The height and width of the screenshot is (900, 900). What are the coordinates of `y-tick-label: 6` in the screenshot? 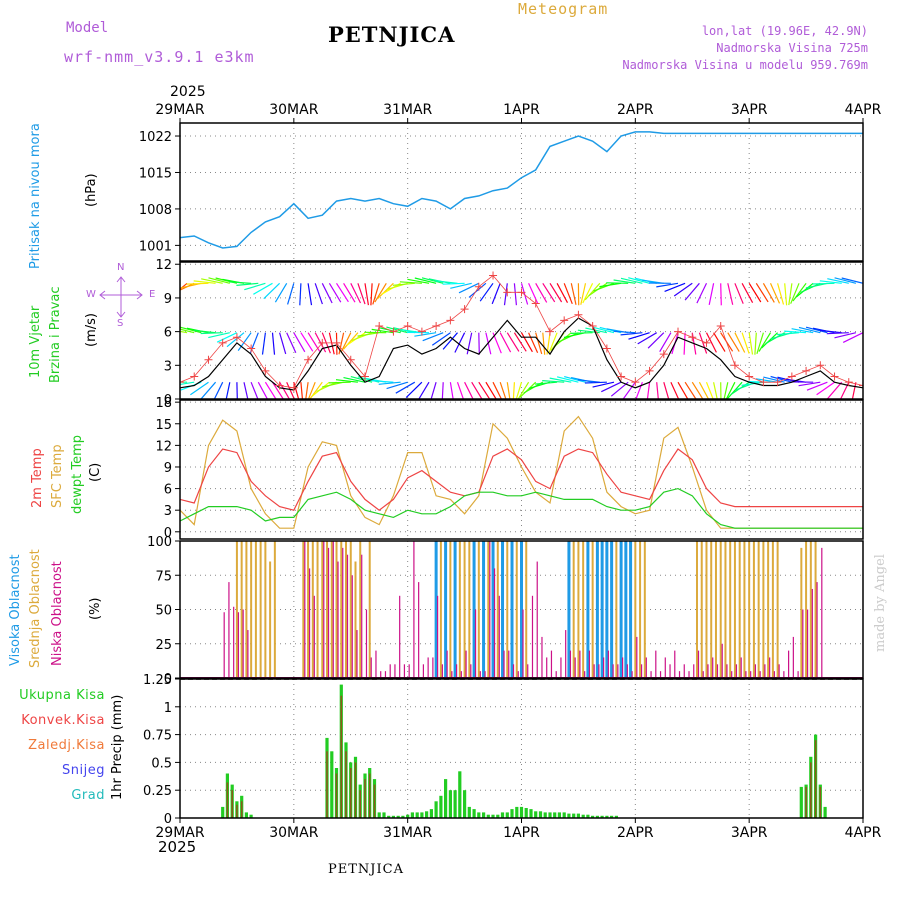 It's located at (168, 490).